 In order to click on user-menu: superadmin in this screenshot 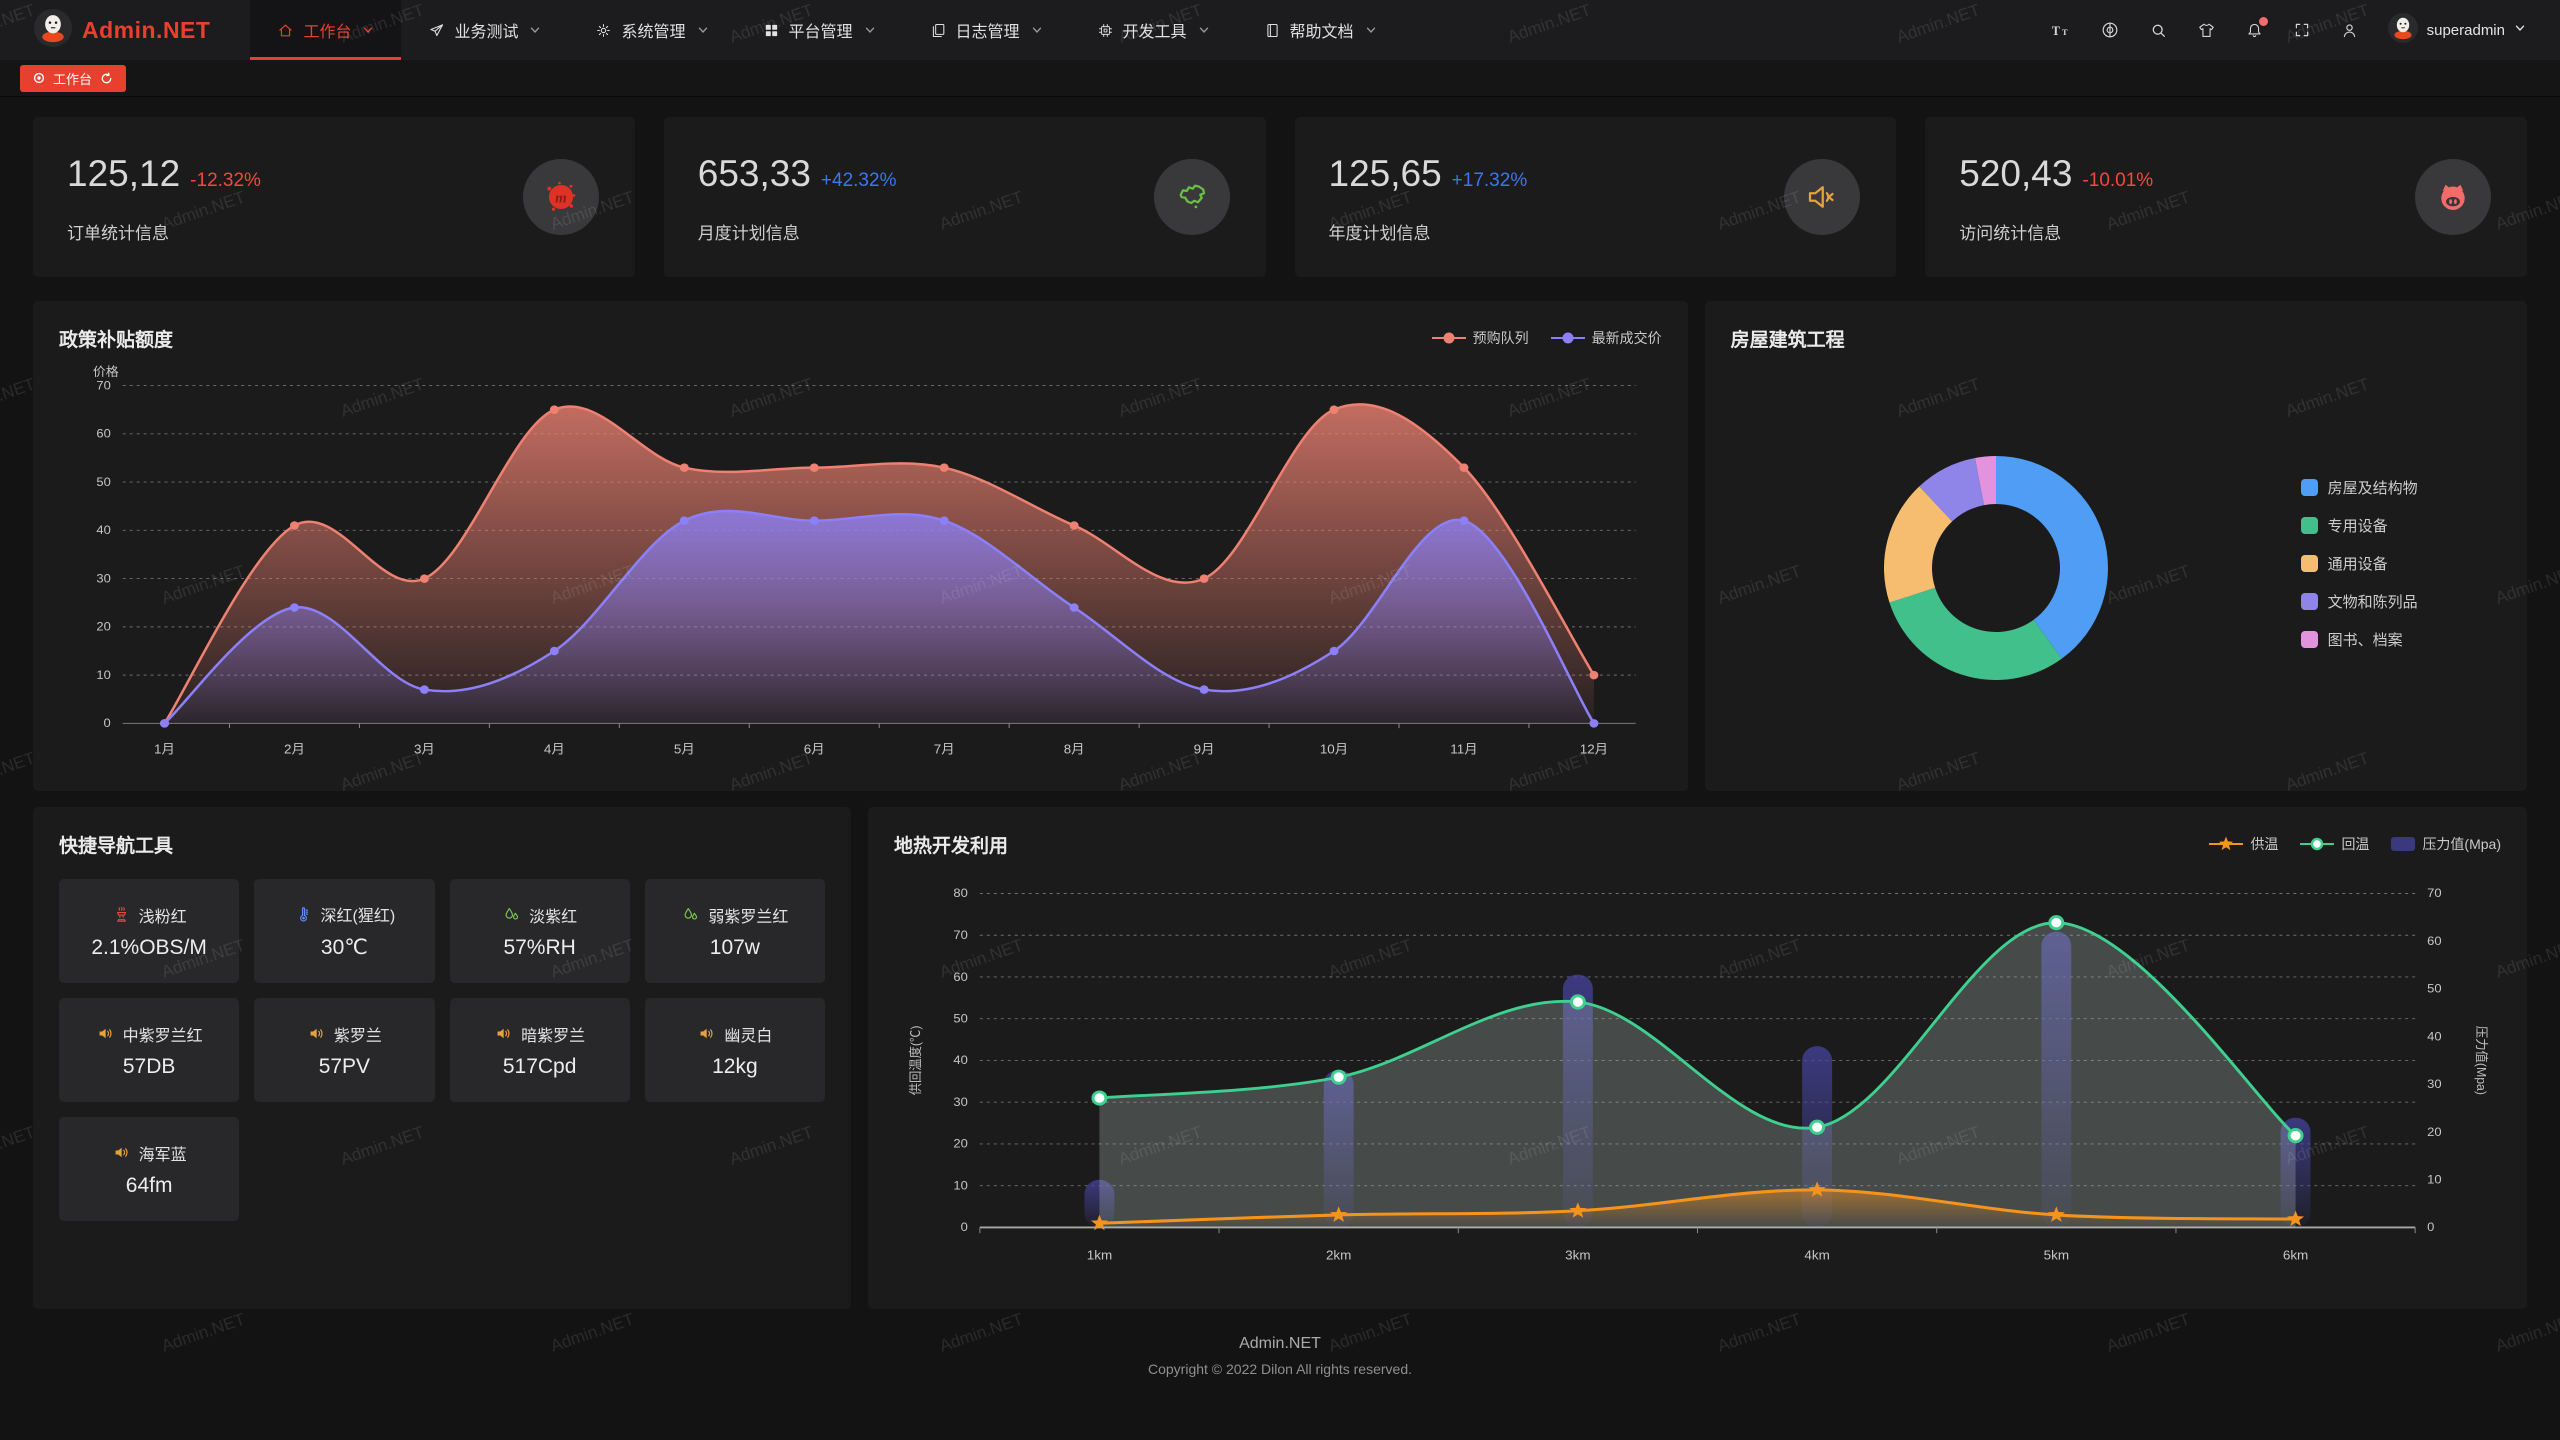, I will do `click(2456, 30)`.